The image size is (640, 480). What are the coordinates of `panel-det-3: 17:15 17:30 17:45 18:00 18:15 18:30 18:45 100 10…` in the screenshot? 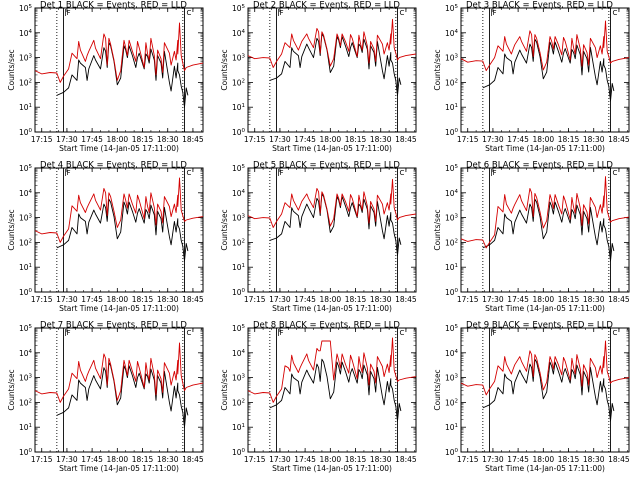 It's located at (531, 77).